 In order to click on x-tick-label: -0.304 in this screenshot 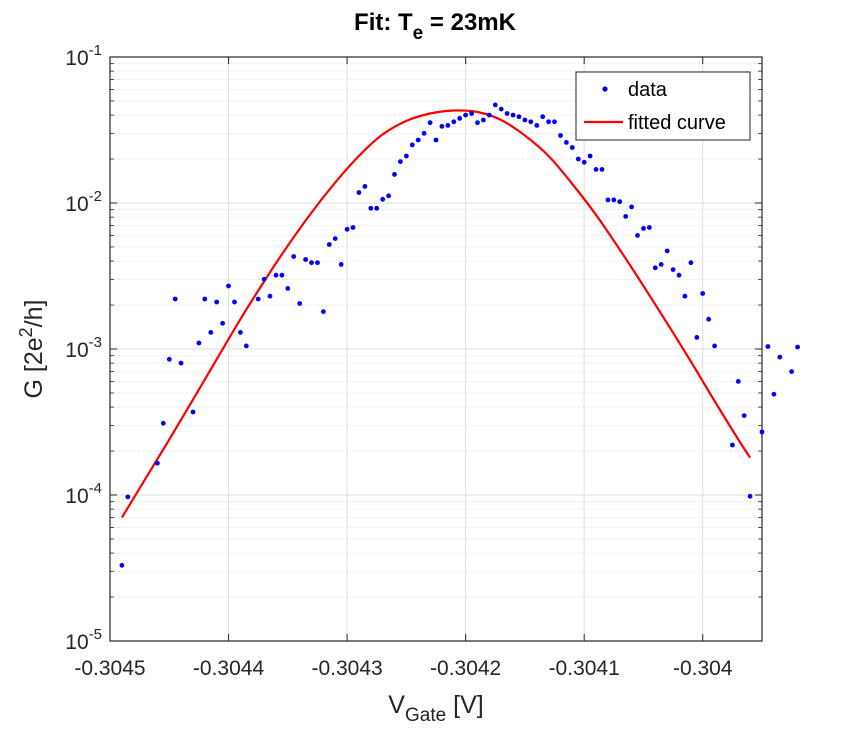, I will do `click(703, 668)`.